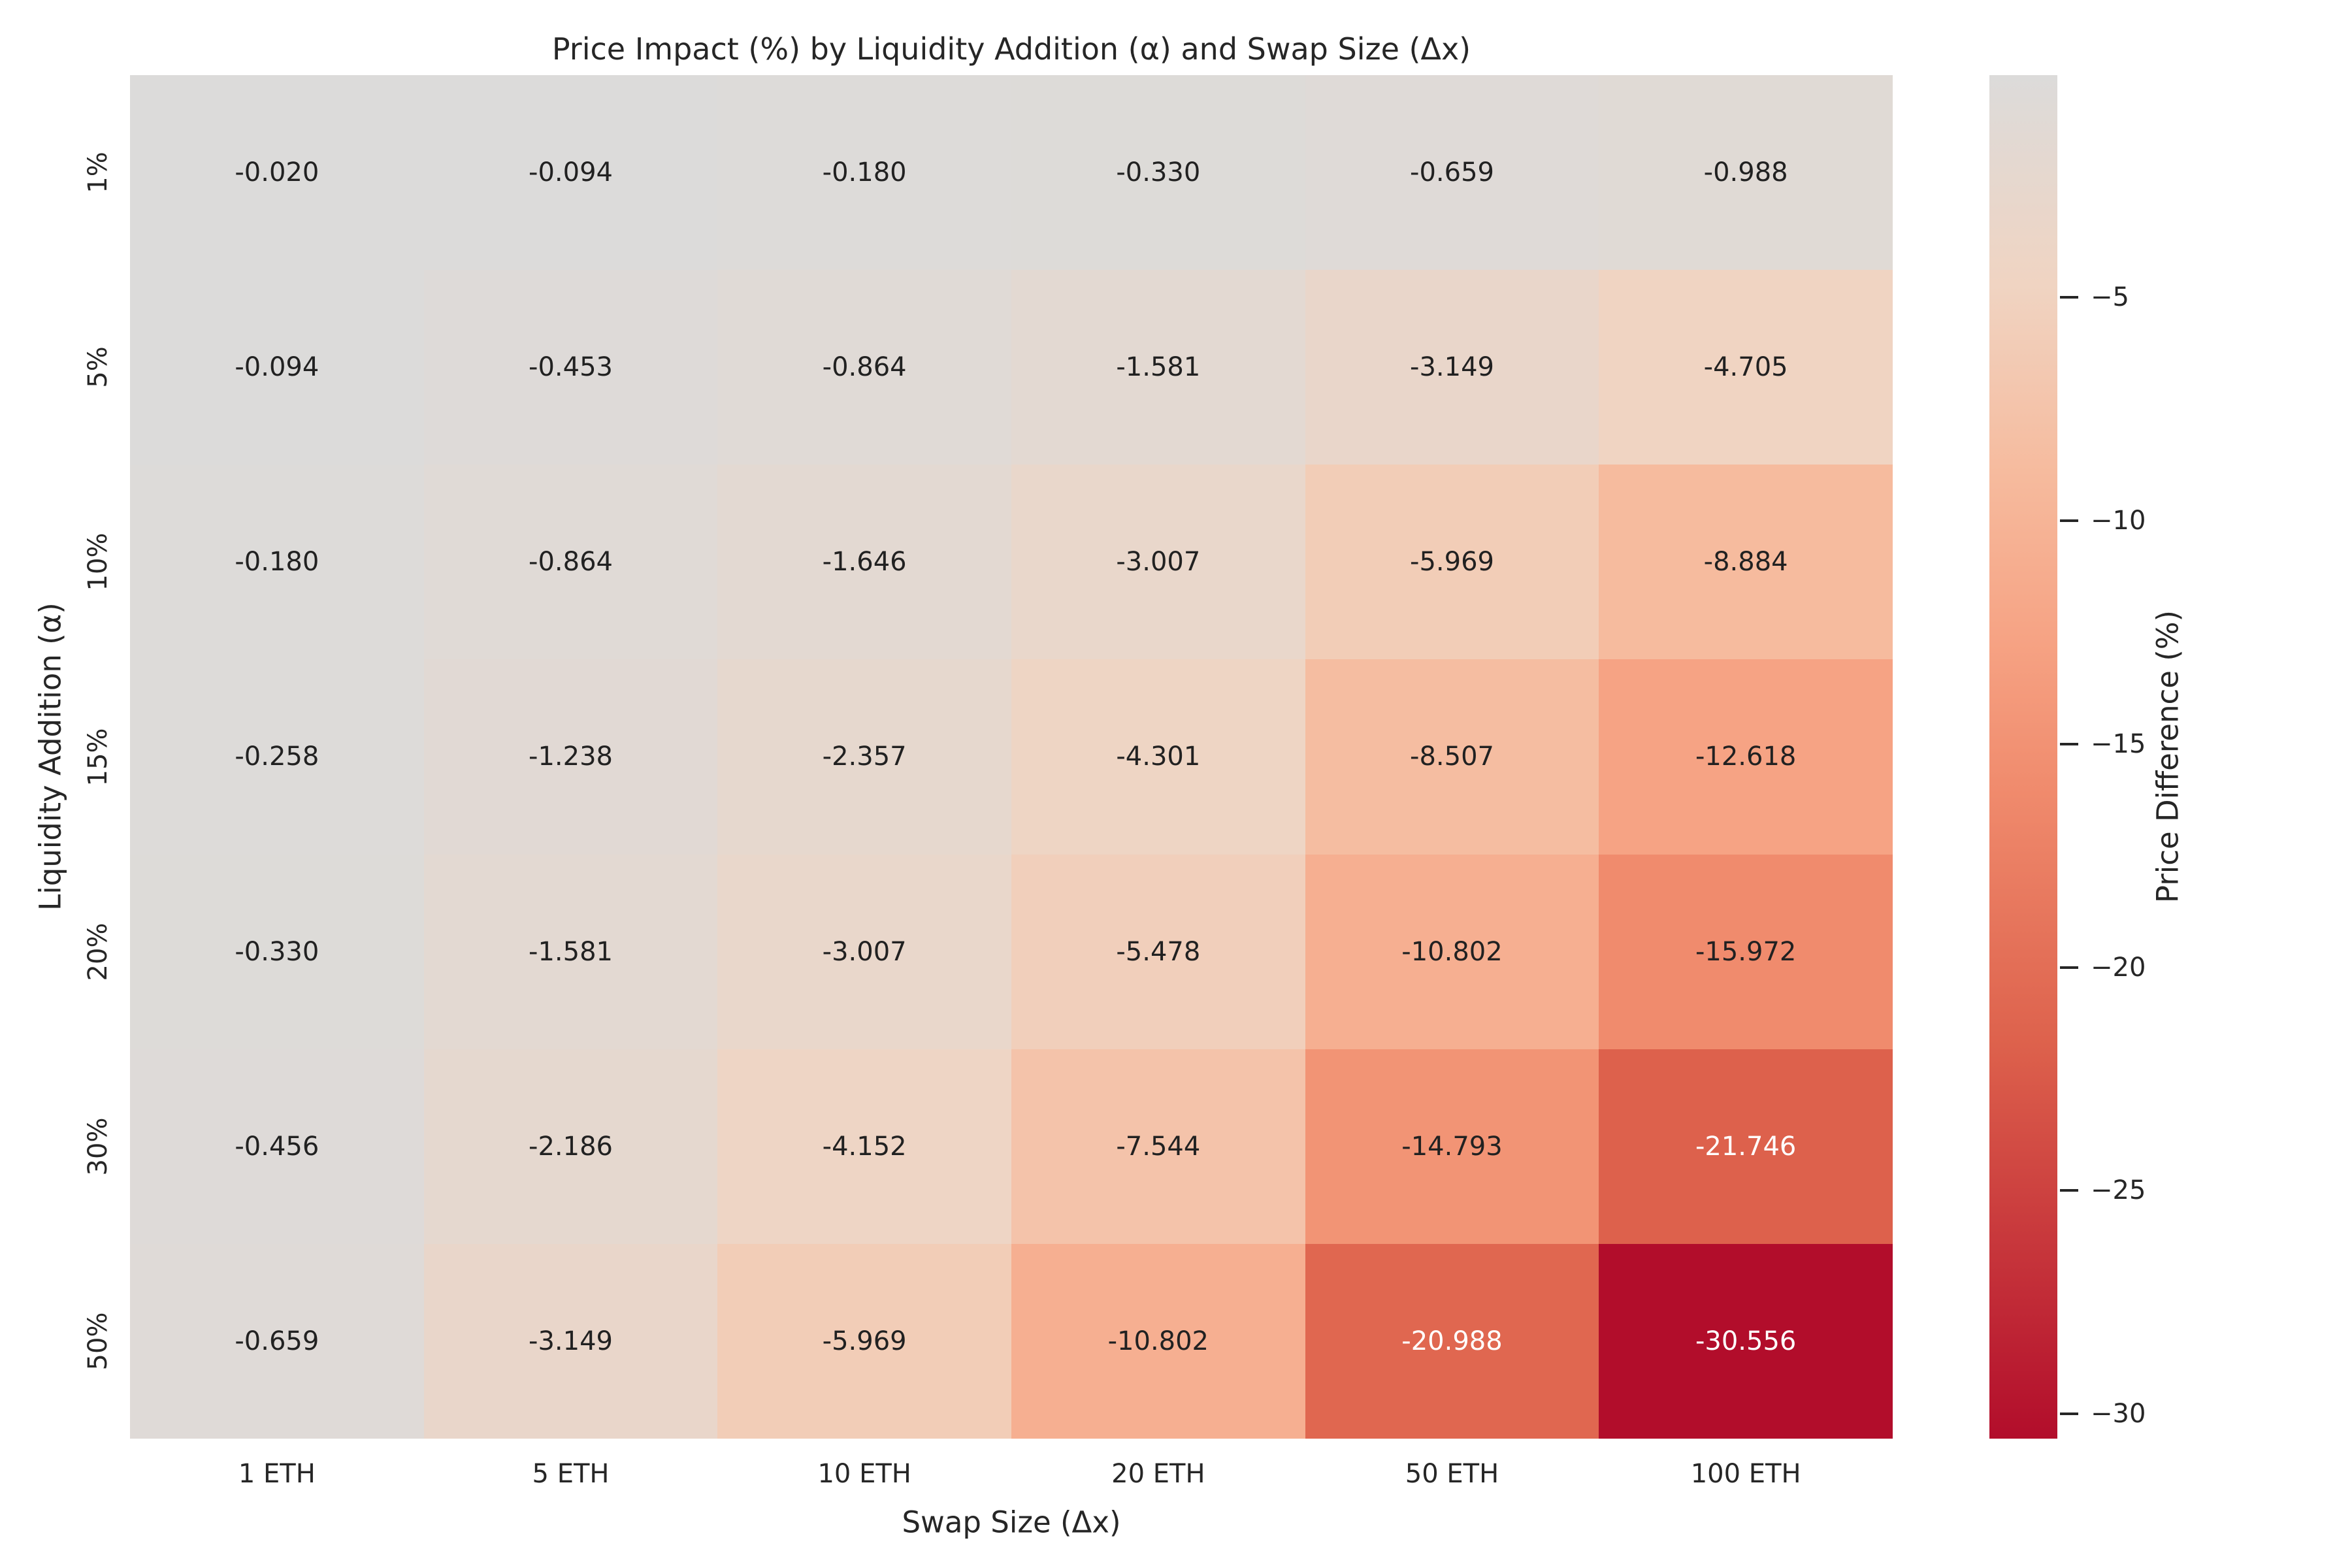 The width and height of the screenshot is (2352, 1568). What do you see at coordinates (2023, 757) in the screenshot?
I see `colorbar-gradient` at bounding box center [2023, 757].